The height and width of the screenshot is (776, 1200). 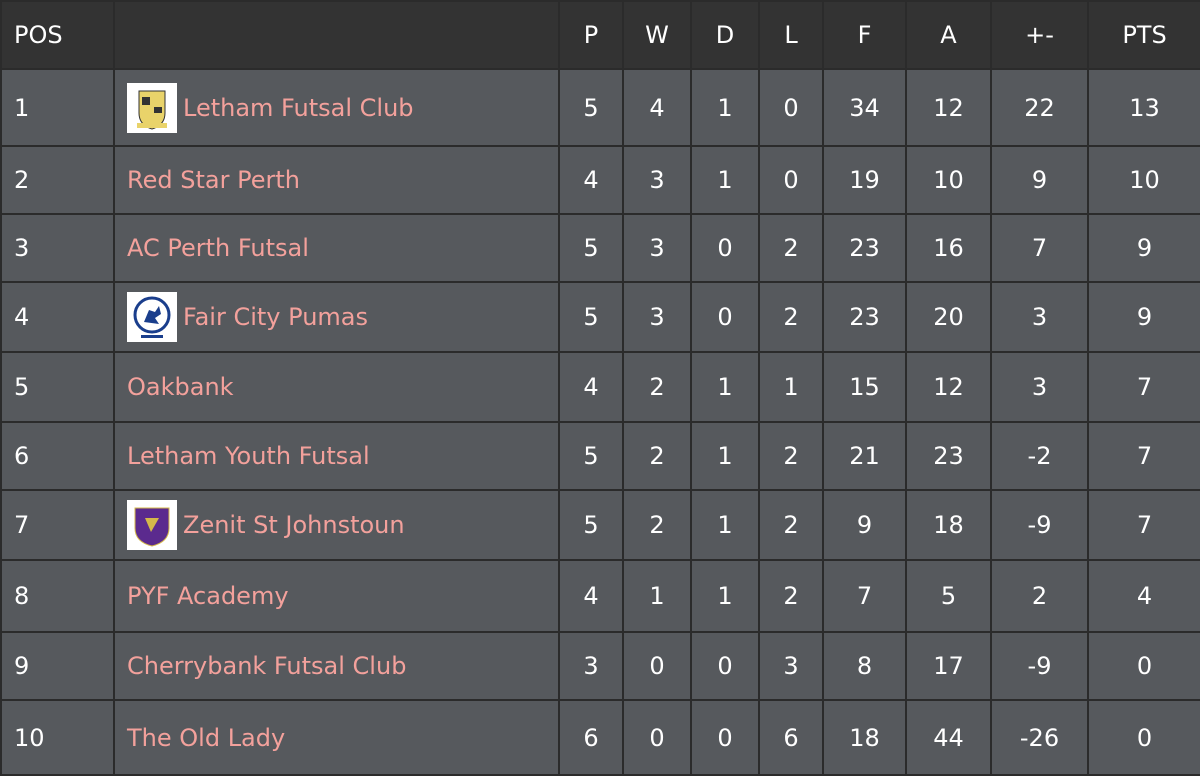 I want to click on stat-cell: -9, so click(x=1039, y=666).